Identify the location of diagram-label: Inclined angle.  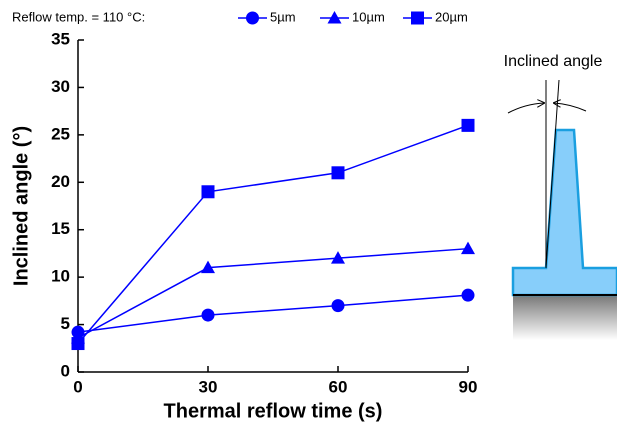
(553, 61).